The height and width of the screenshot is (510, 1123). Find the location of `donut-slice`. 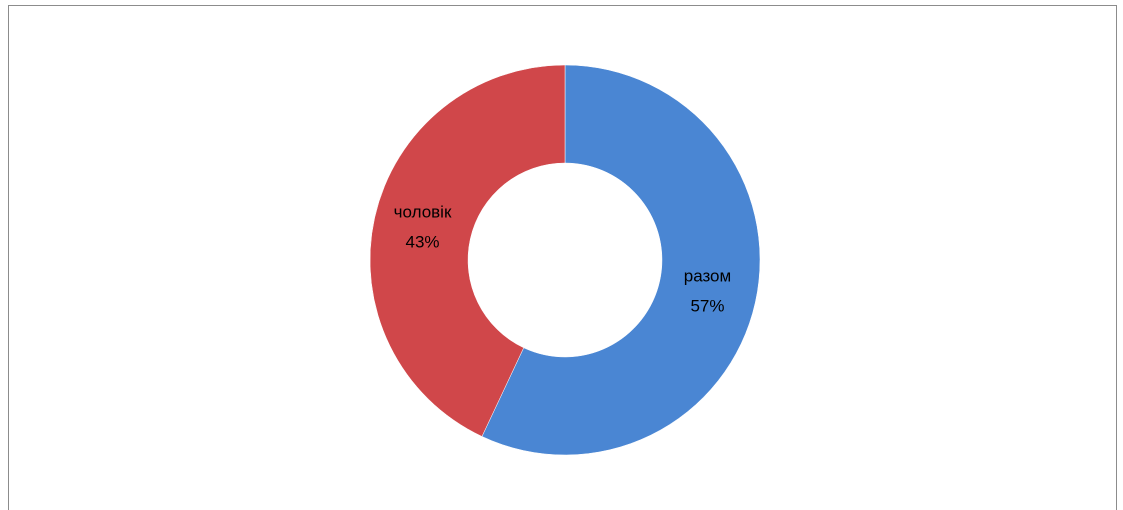

donut-slice is located at coordinates (467, 250).